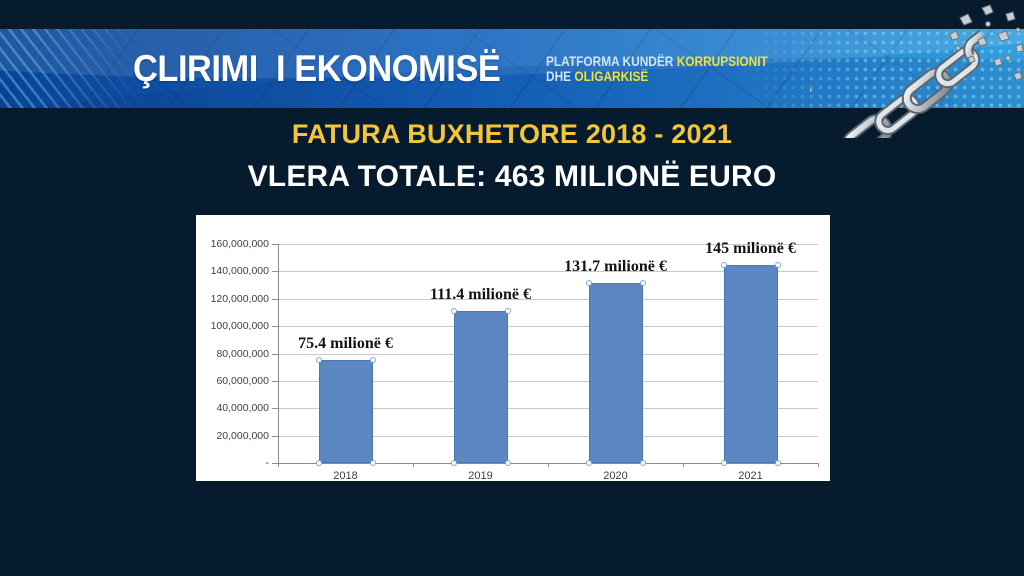 The image size is (1024, 576). What do you see at coordinates (722, 61) in the screenshot?
I see `tagline-line1-yellow: KORRUPSIONIT` at bounding box center [722, 61].